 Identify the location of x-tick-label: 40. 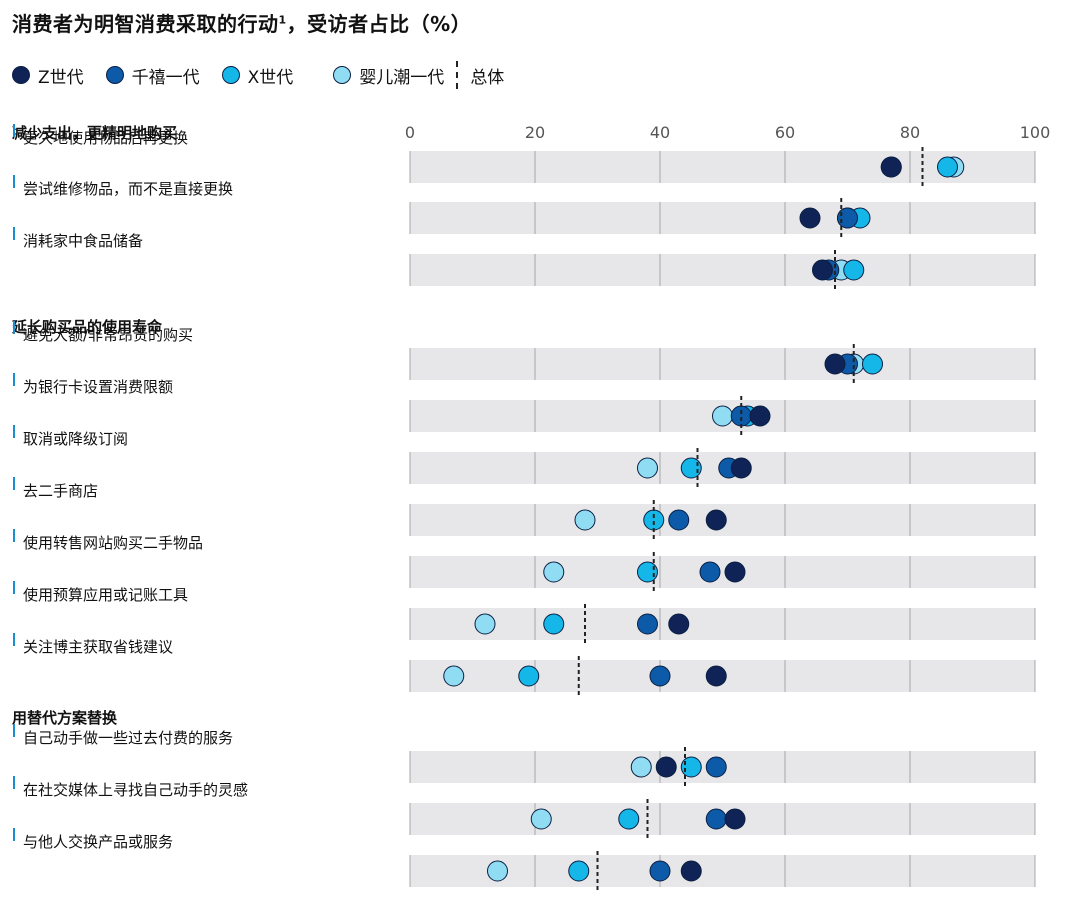
(660, 132).